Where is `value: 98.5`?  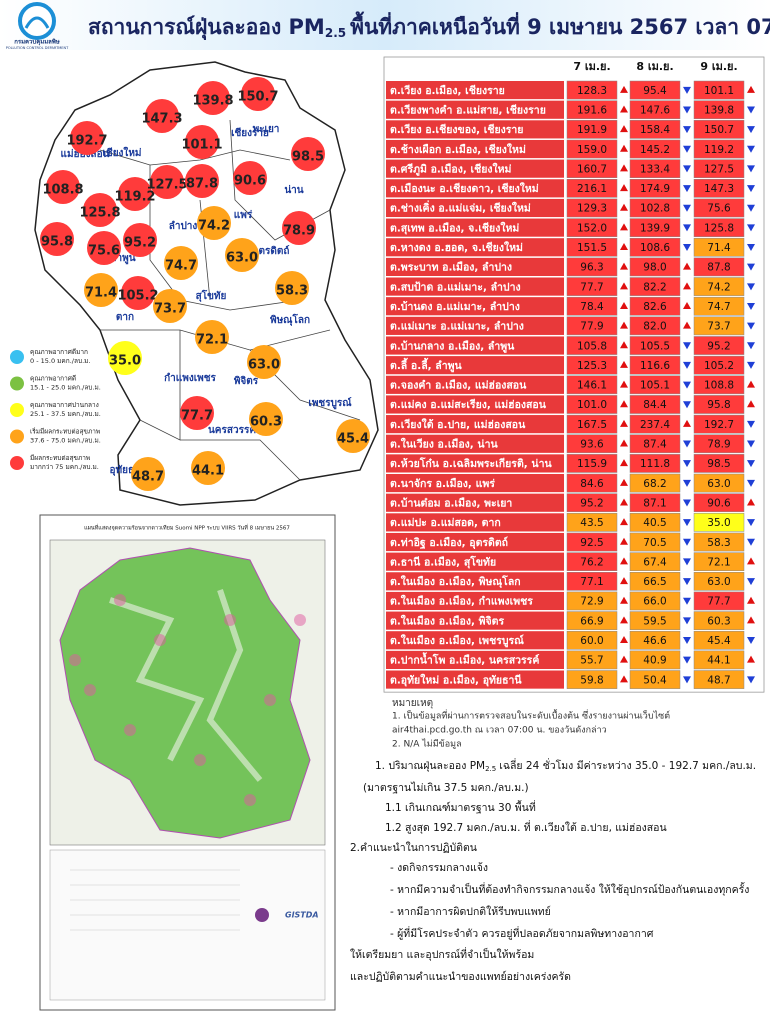
value: 98.5 is located at coordinates (718, 464).